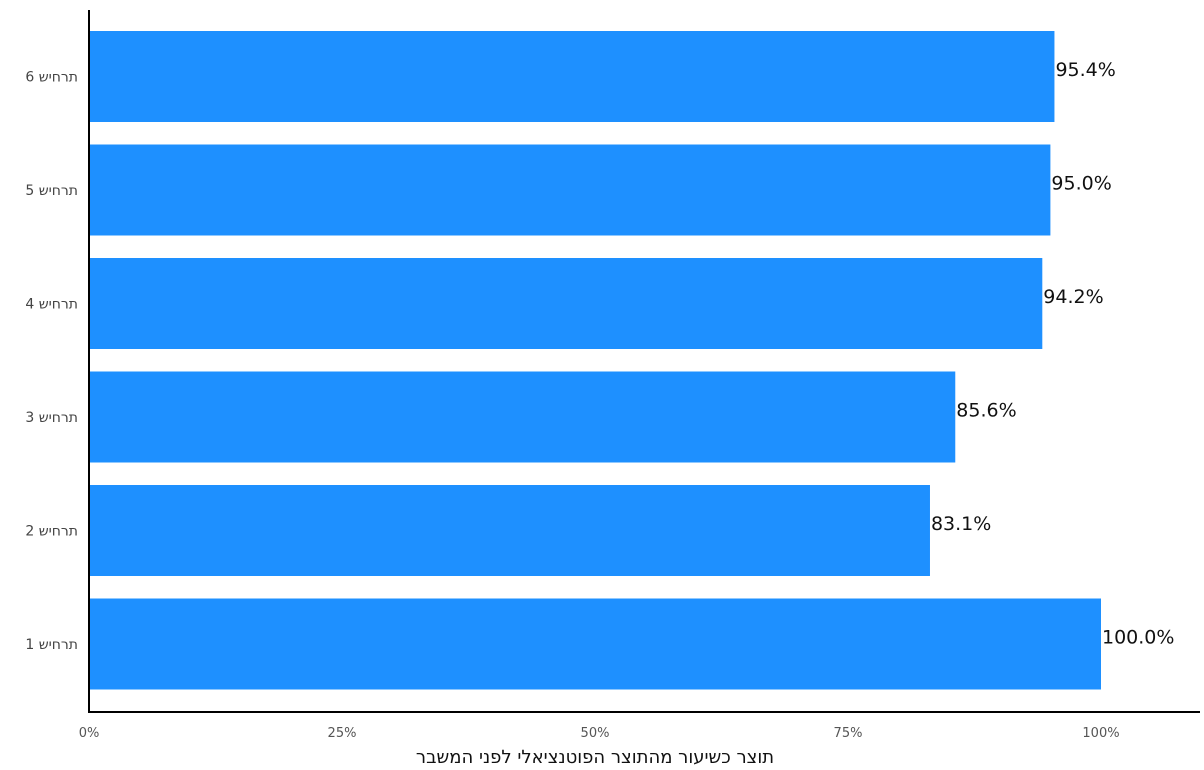 The width and height of the screenshot is (1204, 770). What do you see at coordinates (986, 411) in the screenshot?
I see `value-label-3: 85.6%` at bounding box center [986, 411].